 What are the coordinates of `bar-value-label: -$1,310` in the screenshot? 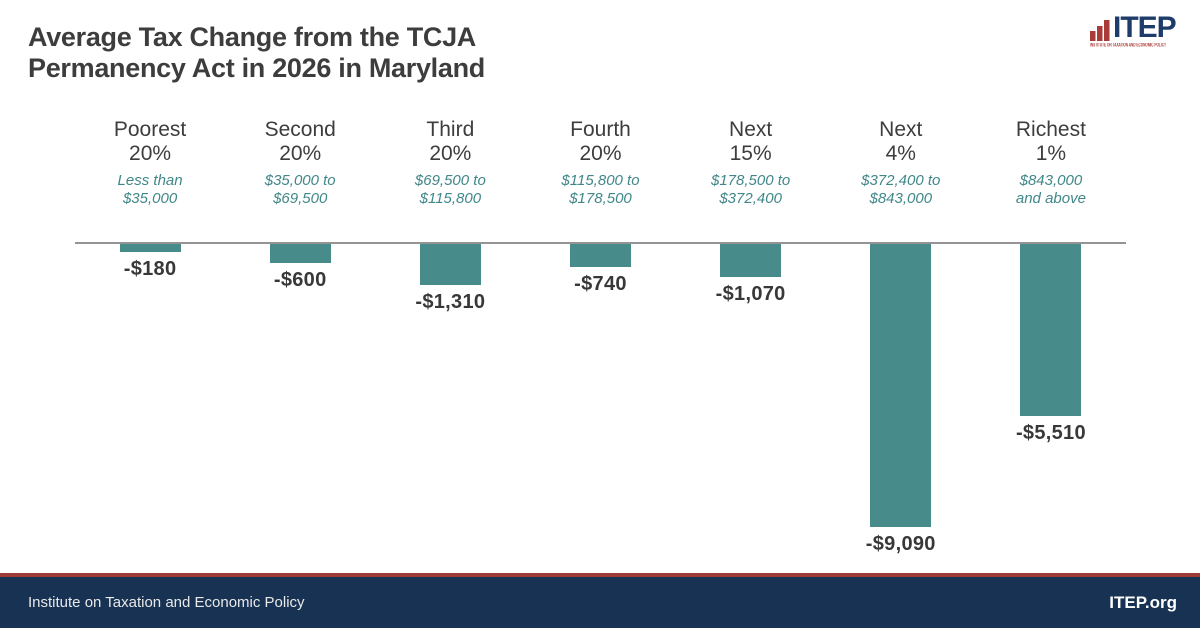 It's located at (450, 302).